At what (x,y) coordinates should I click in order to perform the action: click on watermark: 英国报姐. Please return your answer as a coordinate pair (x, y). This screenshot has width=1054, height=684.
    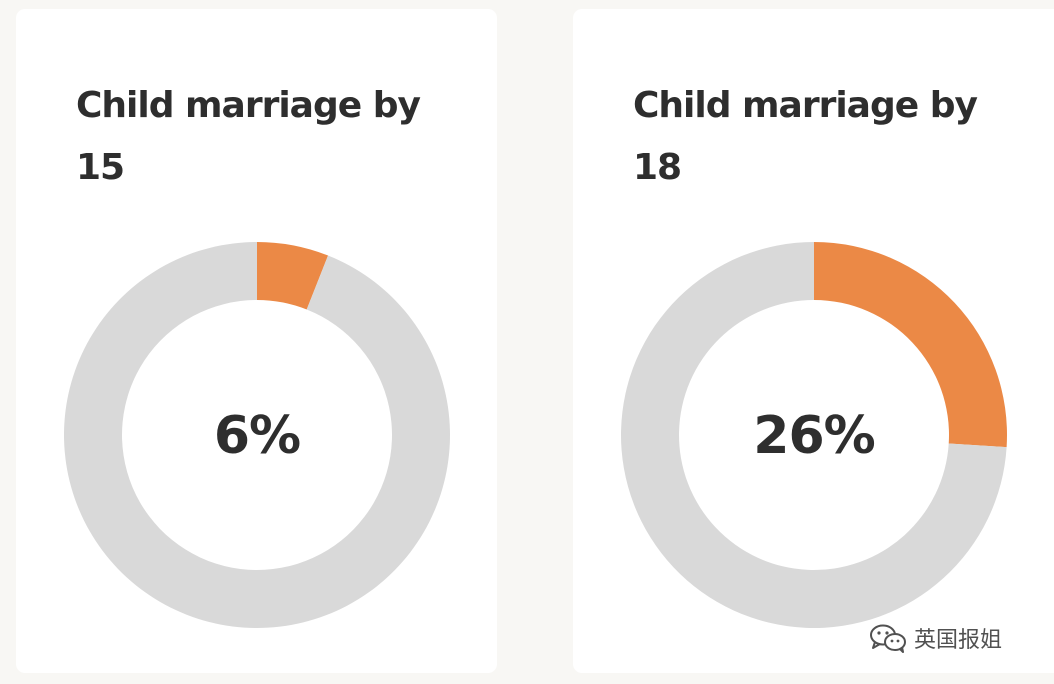
    Looking at the image, I should click on (935, 638).